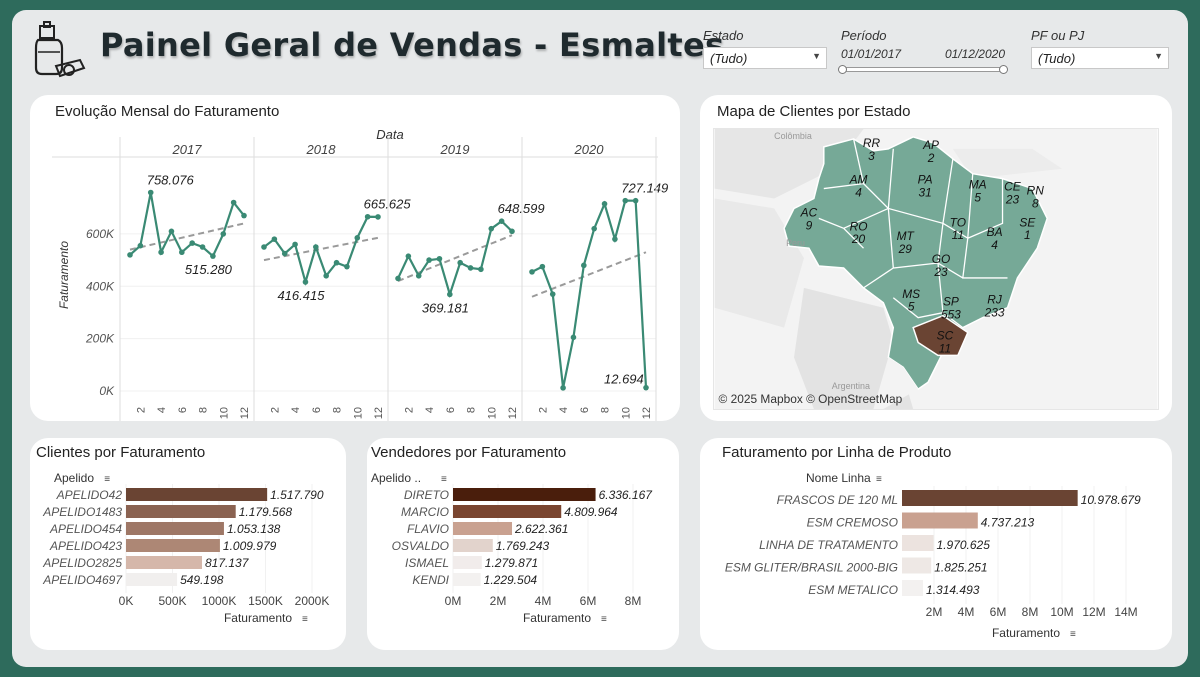  Describe the element at coordinates (426, 495) in the screenshot. I see `category-label: DIRETO` at that location.